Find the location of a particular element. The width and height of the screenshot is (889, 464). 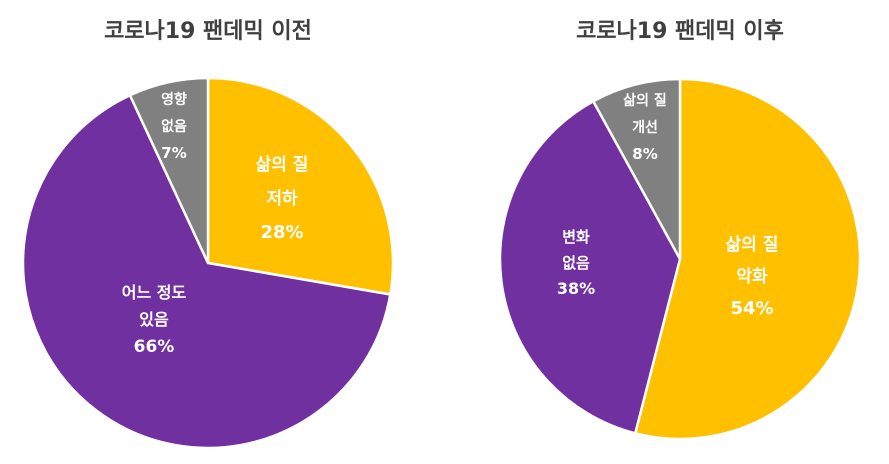

slice-somewhat-affected-label: 어느 정도 있음 66% is located at coordinates (154, 320).